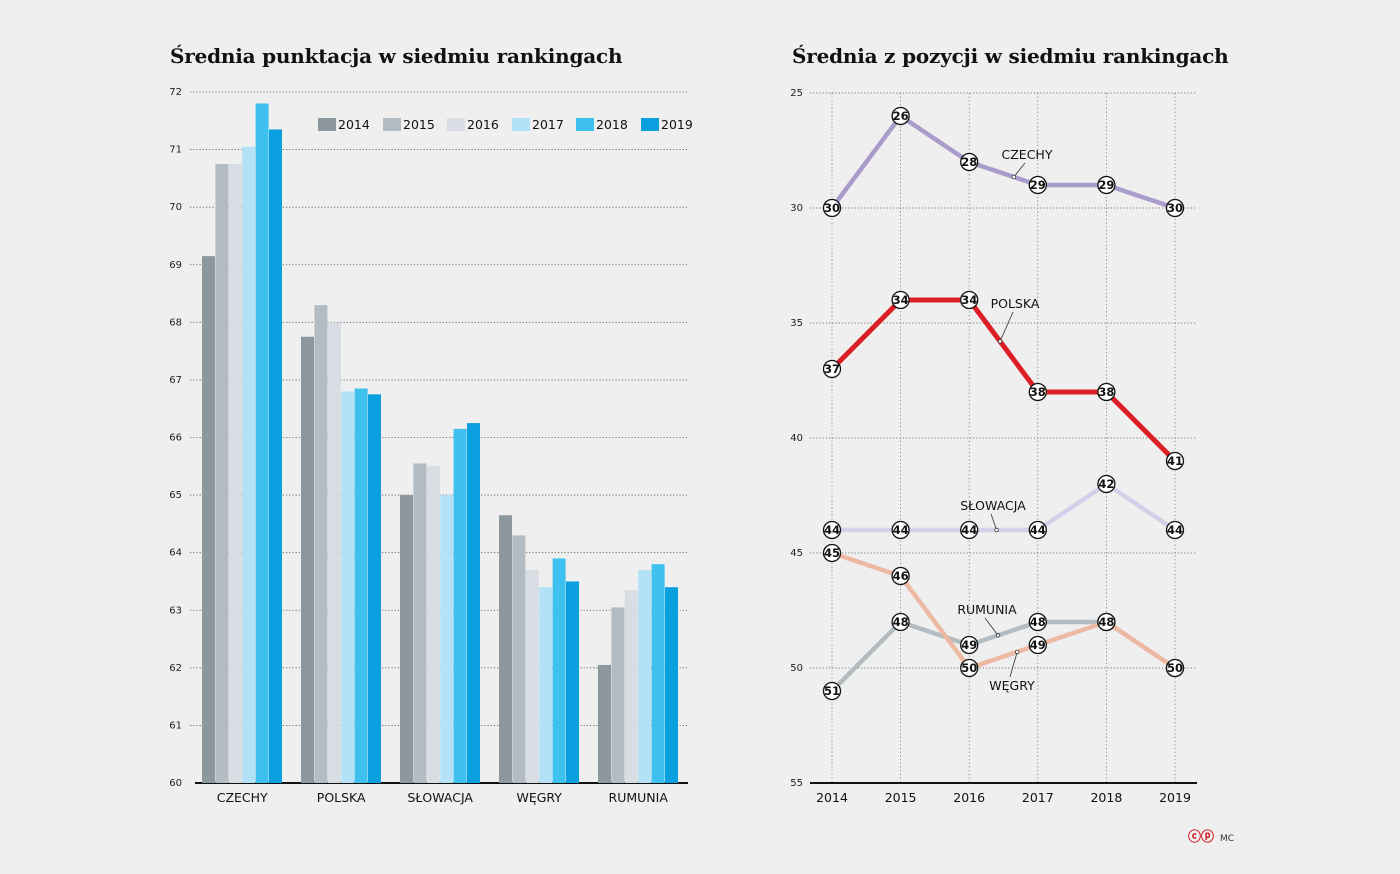  I want to click on bar-slowacja-2019, so click(473, 603).